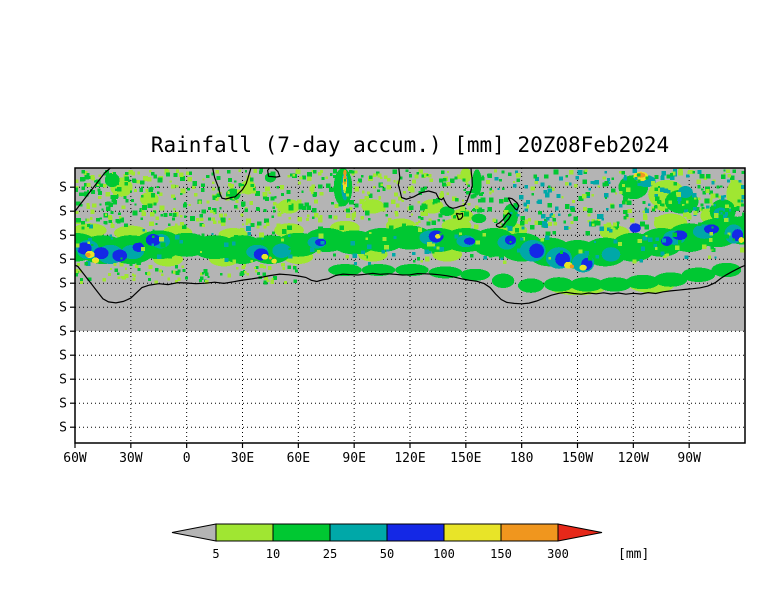 Image resolution: width=784 pixels, height=612 pixels. What do you see at coordinates (131, 457) in the screenshot?
I see `lon-tick-label-30W: 30W` at bounding box center [131, 457].